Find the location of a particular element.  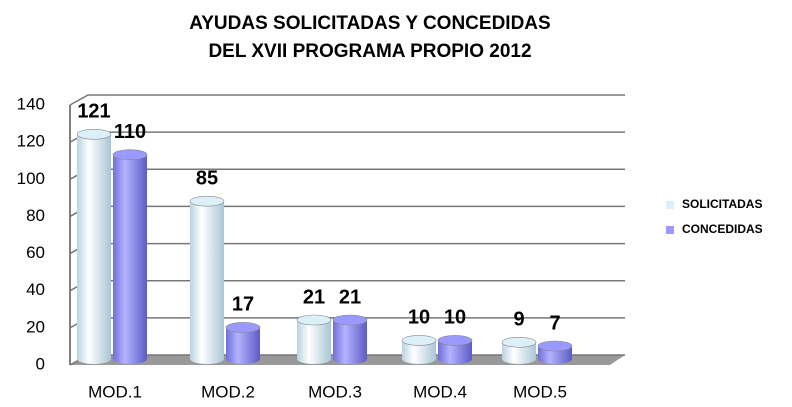

value-label: 9 is located at coordinates (518, 320).